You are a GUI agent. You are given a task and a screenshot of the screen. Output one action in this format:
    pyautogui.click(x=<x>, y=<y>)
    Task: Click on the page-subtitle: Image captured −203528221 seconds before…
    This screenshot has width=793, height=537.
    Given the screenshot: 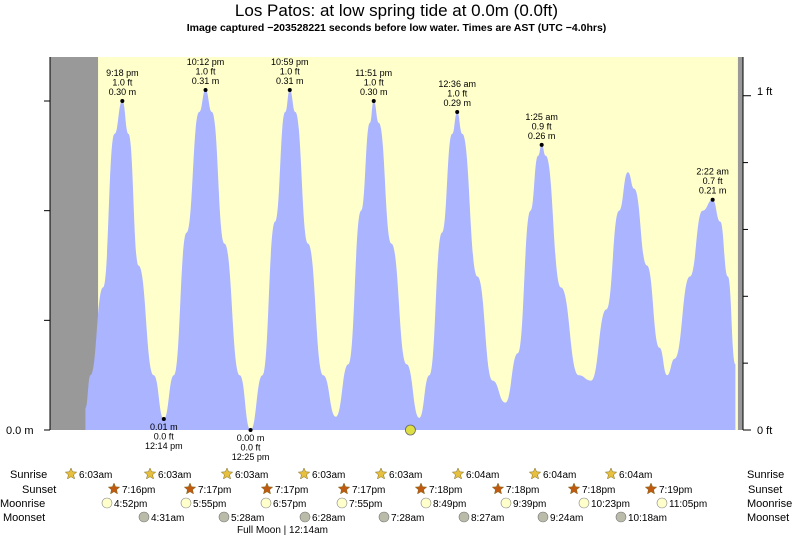 What is the action you would take?
    pyautogui.click(x=396, y=28)
    